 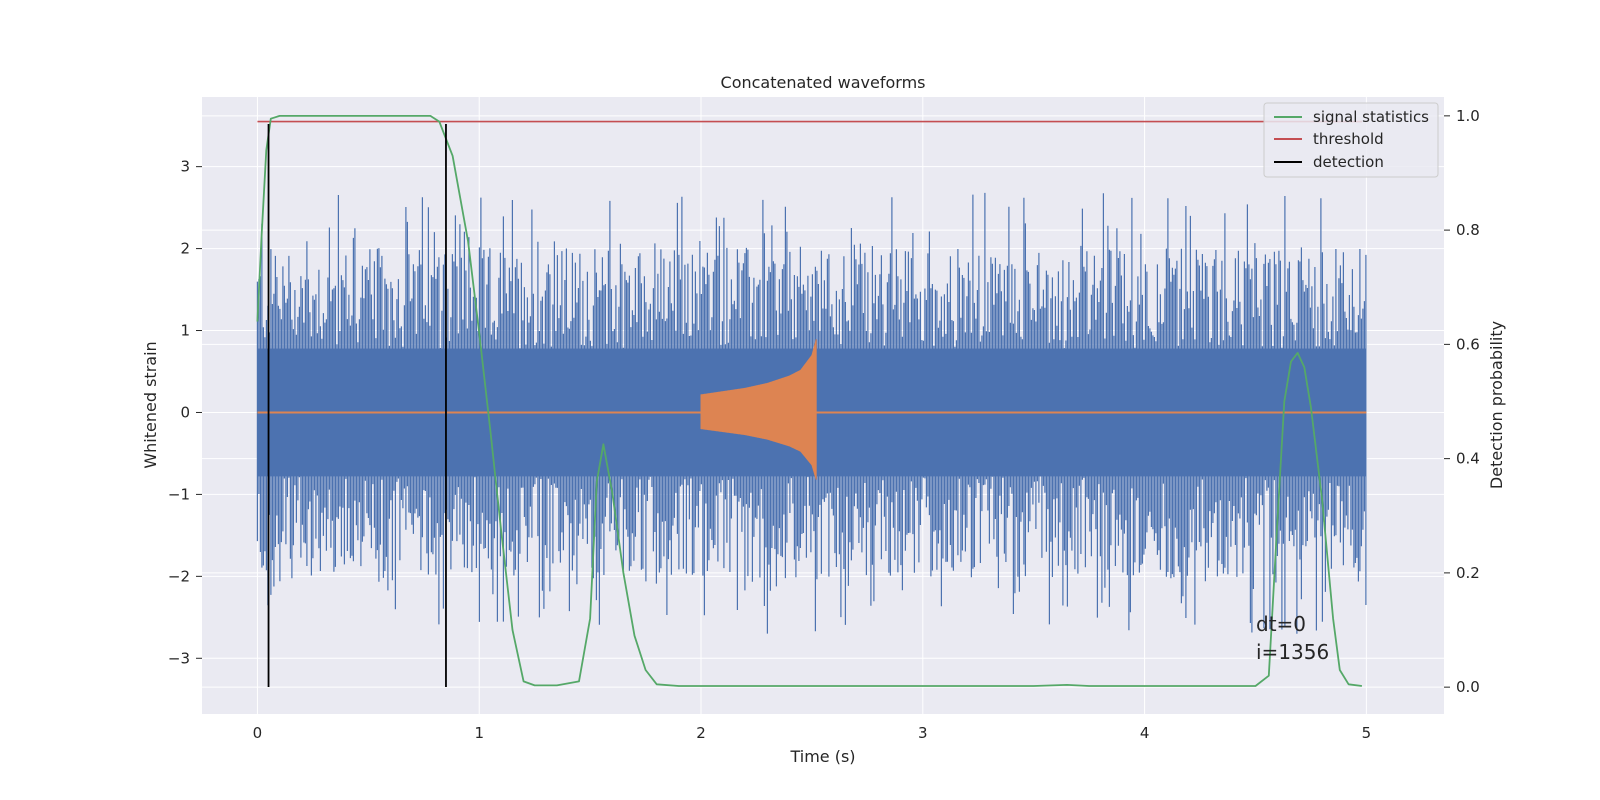 I want to click on y-tick-label-left: 2, so click(x=185, y=249).